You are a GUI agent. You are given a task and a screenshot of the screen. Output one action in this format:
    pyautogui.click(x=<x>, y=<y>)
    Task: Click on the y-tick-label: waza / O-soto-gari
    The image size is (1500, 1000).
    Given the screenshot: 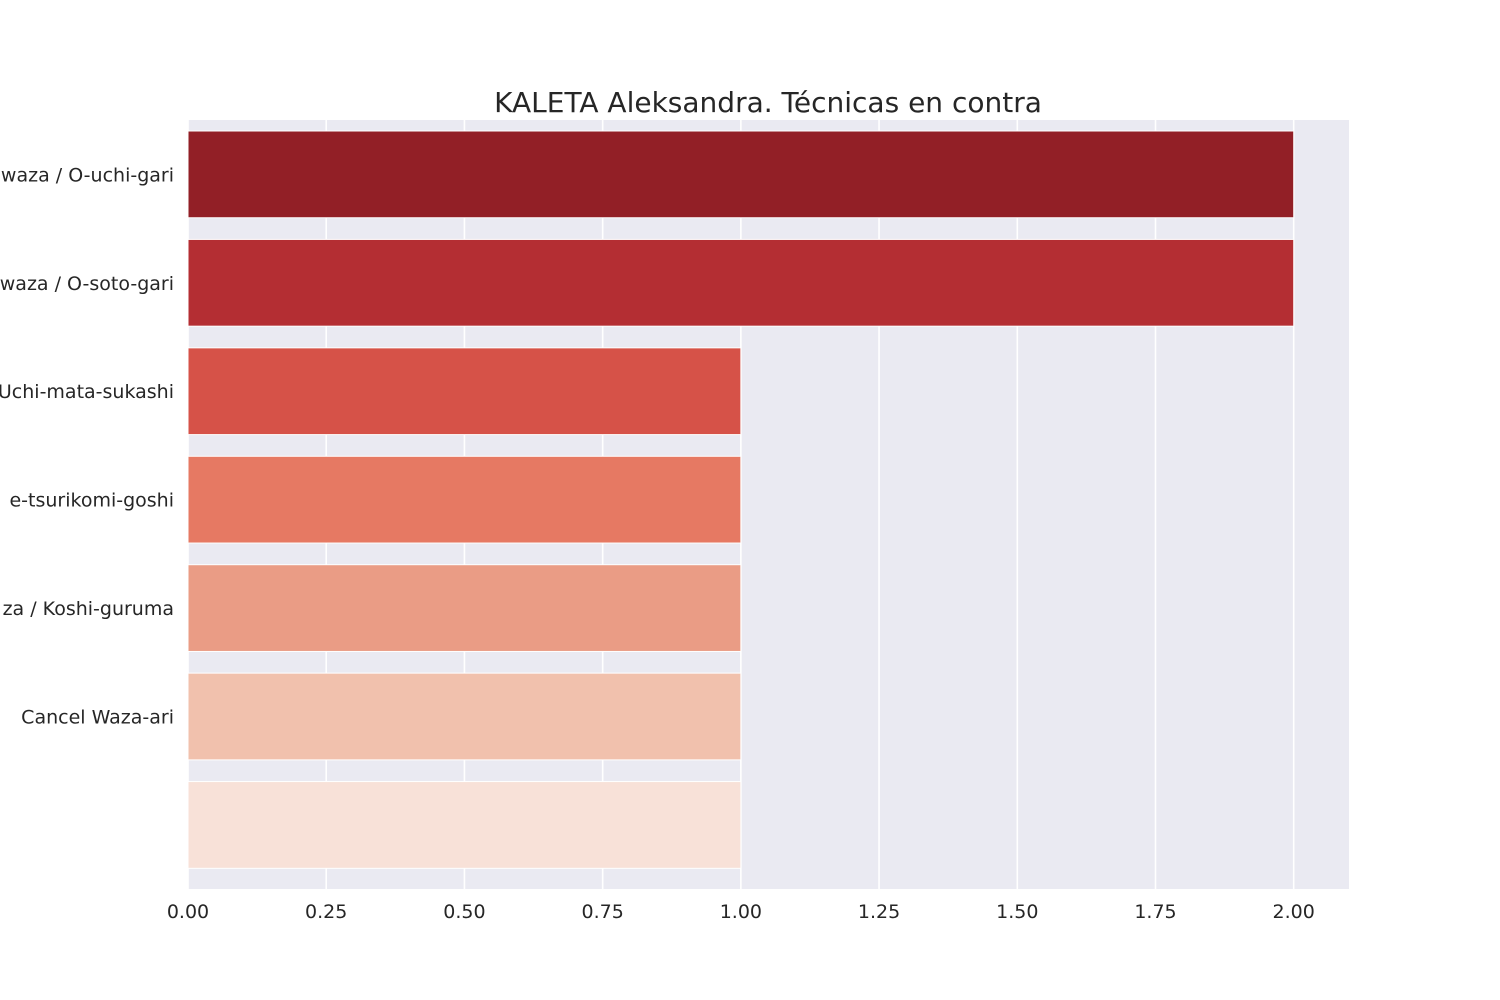 What is the action you would take?
    pyautogui.click(x=87, y=284)
    